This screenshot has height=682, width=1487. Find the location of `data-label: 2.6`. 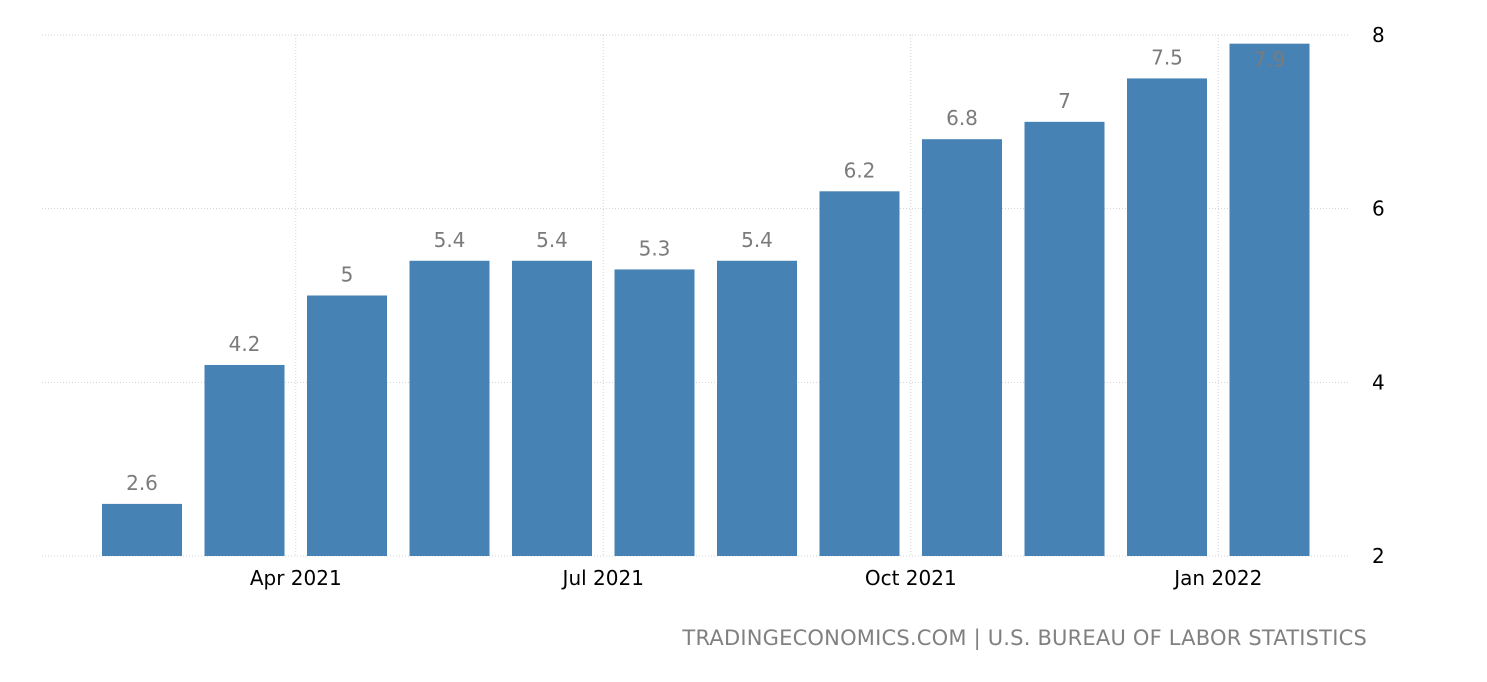

data-label: 2.6 is located at coordinates (142, 483).